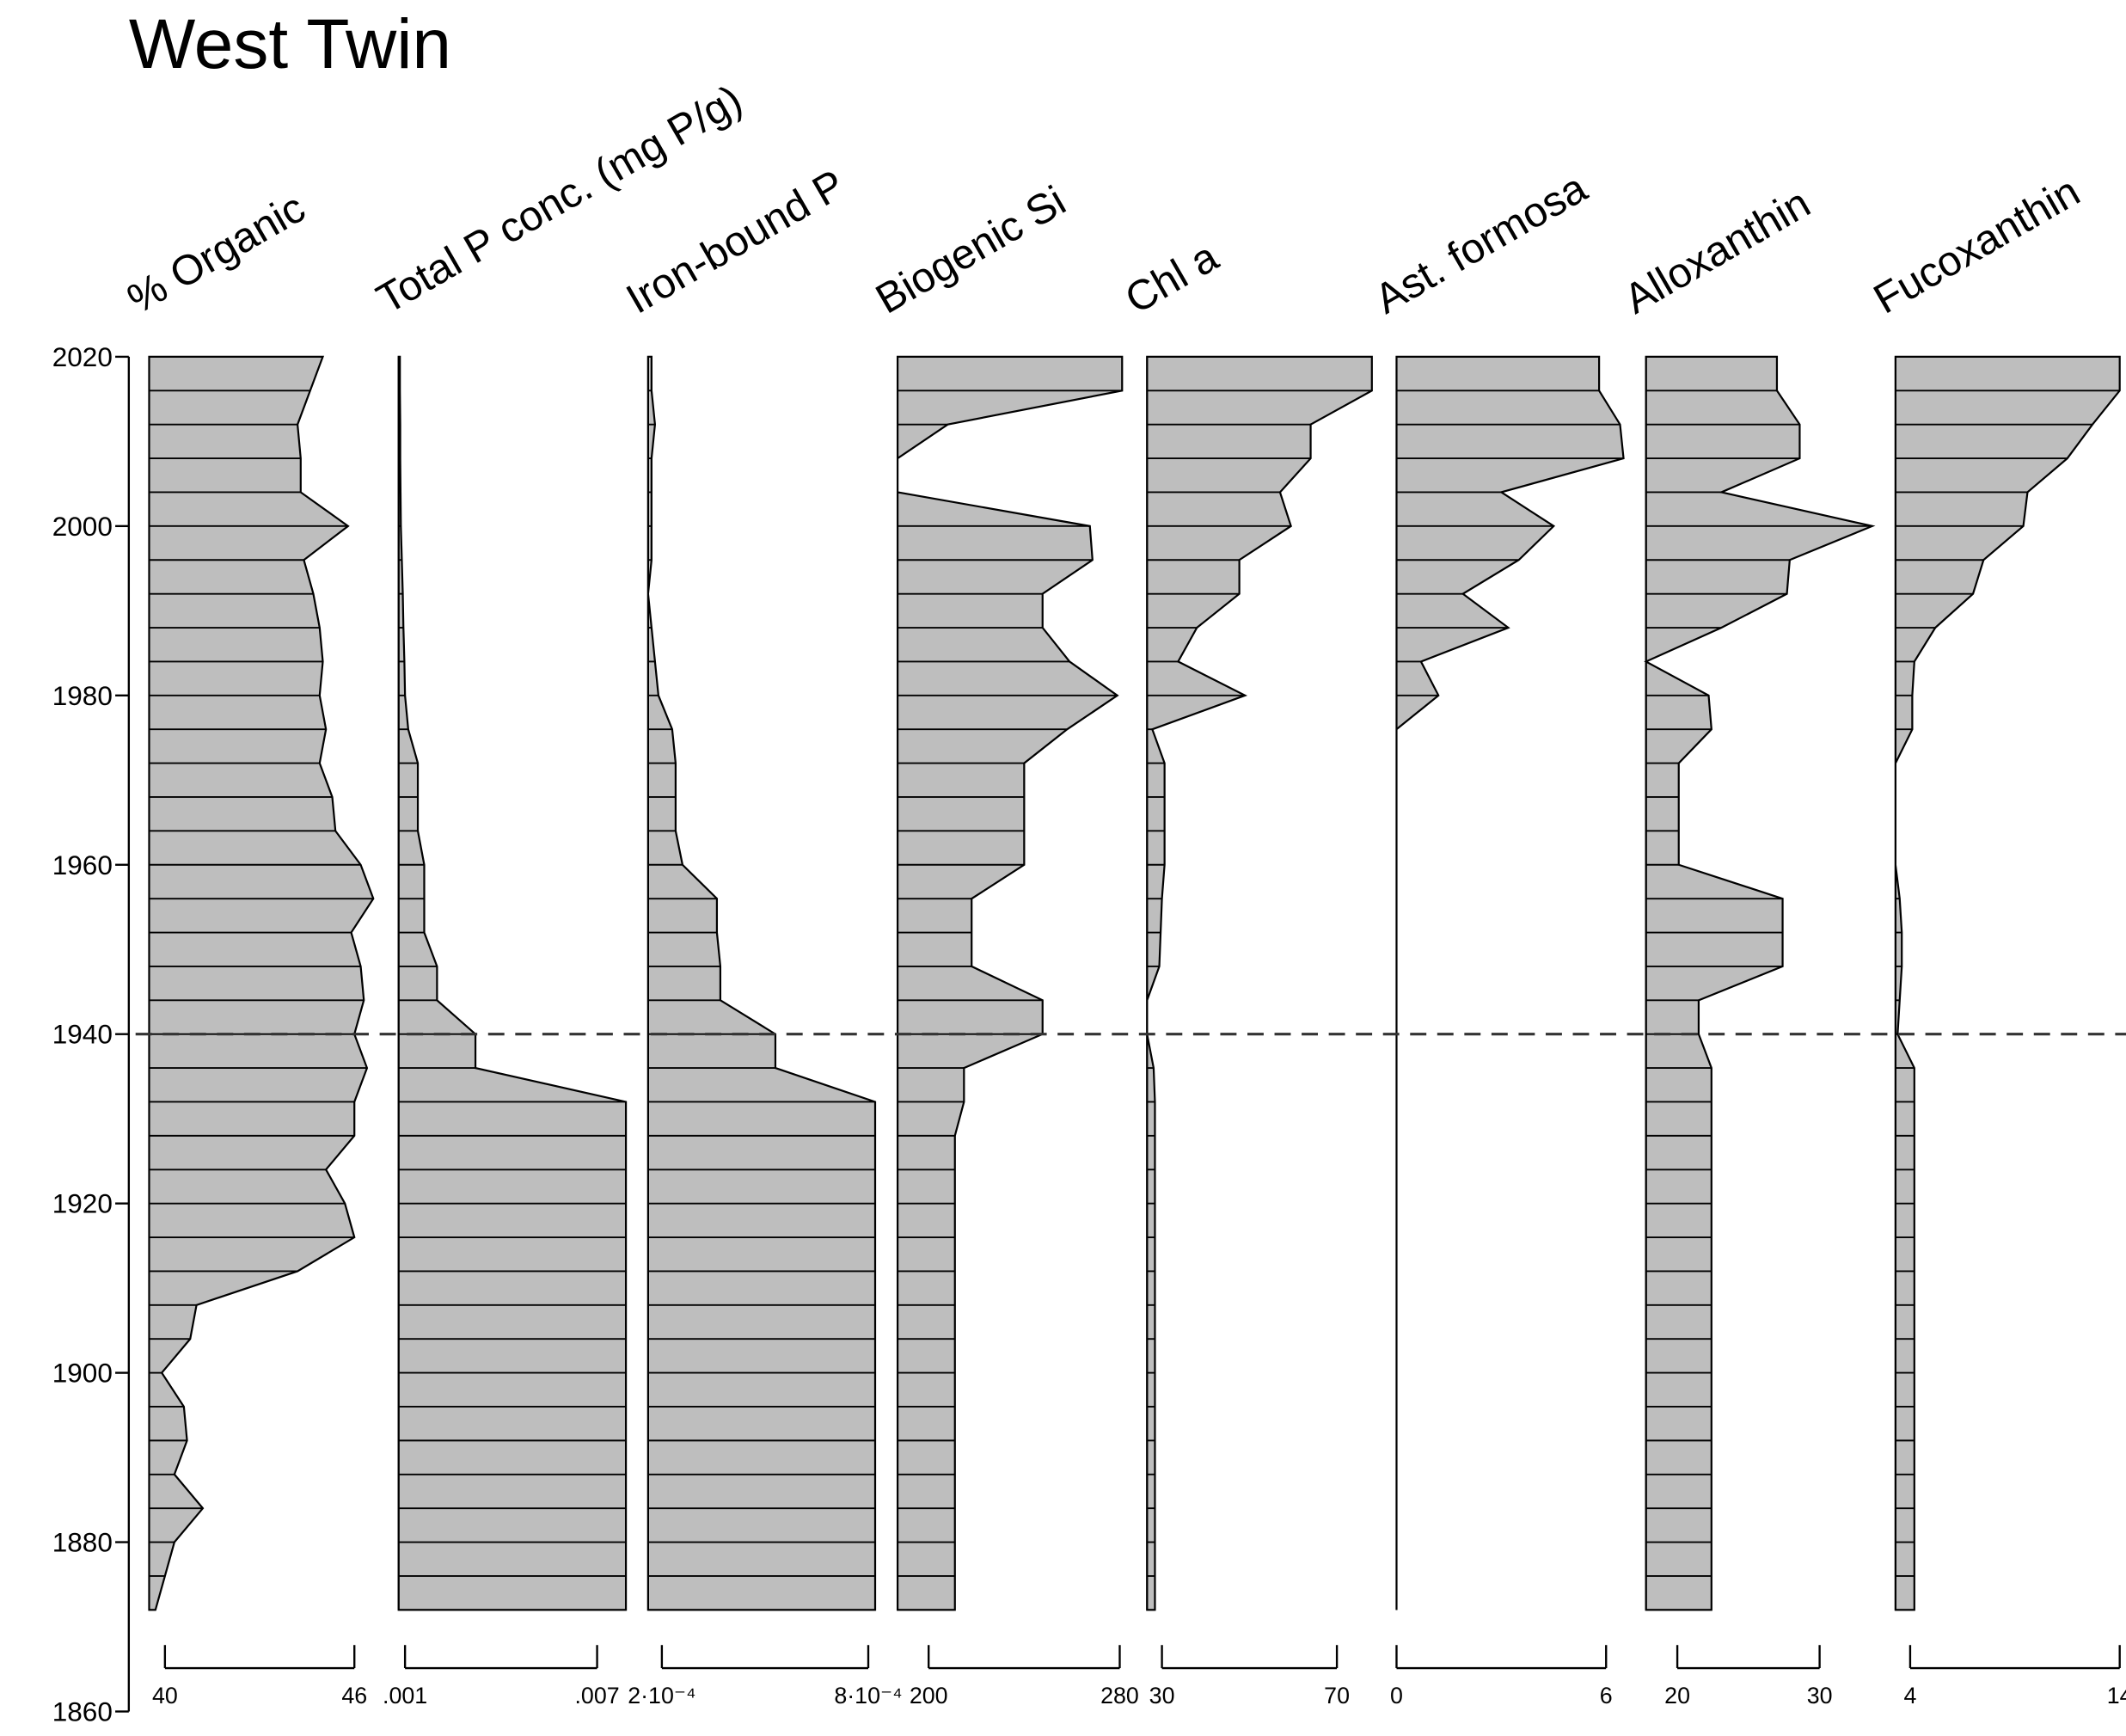 The height and width of the screenshot is (1736, 2126). I want to click on panel: 30 70 Chl a, so click(1246, 971).